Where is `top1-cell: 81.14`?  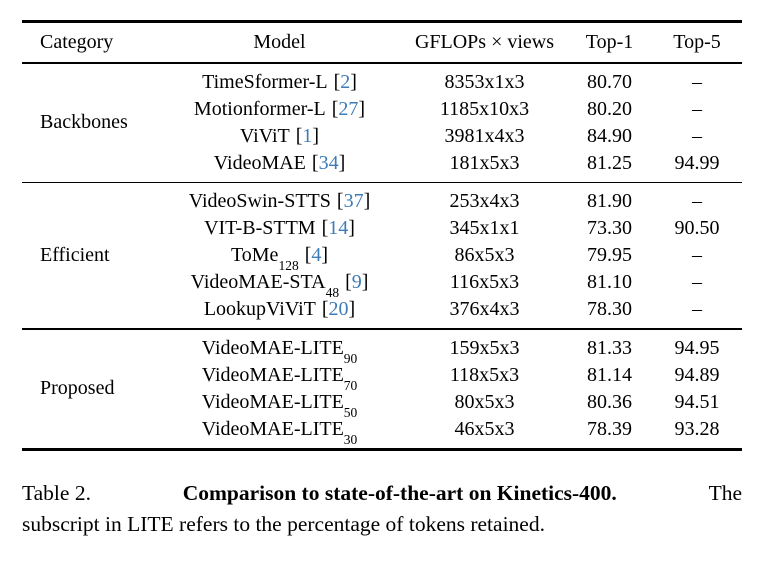
top1-cell: 81.14 is located at coordinates (609, 374).